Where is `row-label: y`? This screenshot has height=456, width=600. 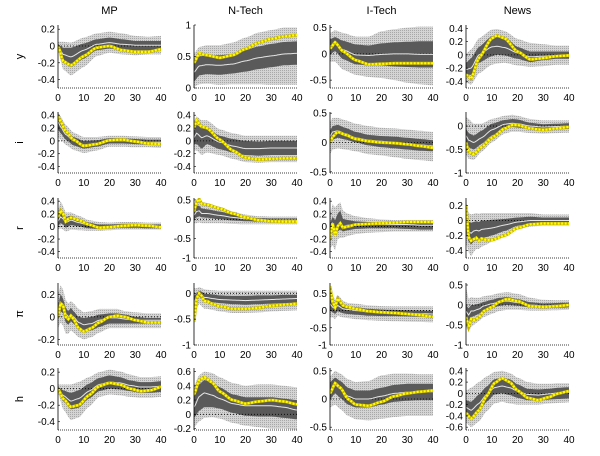
row-label: y is located at coordinates (20, 56).